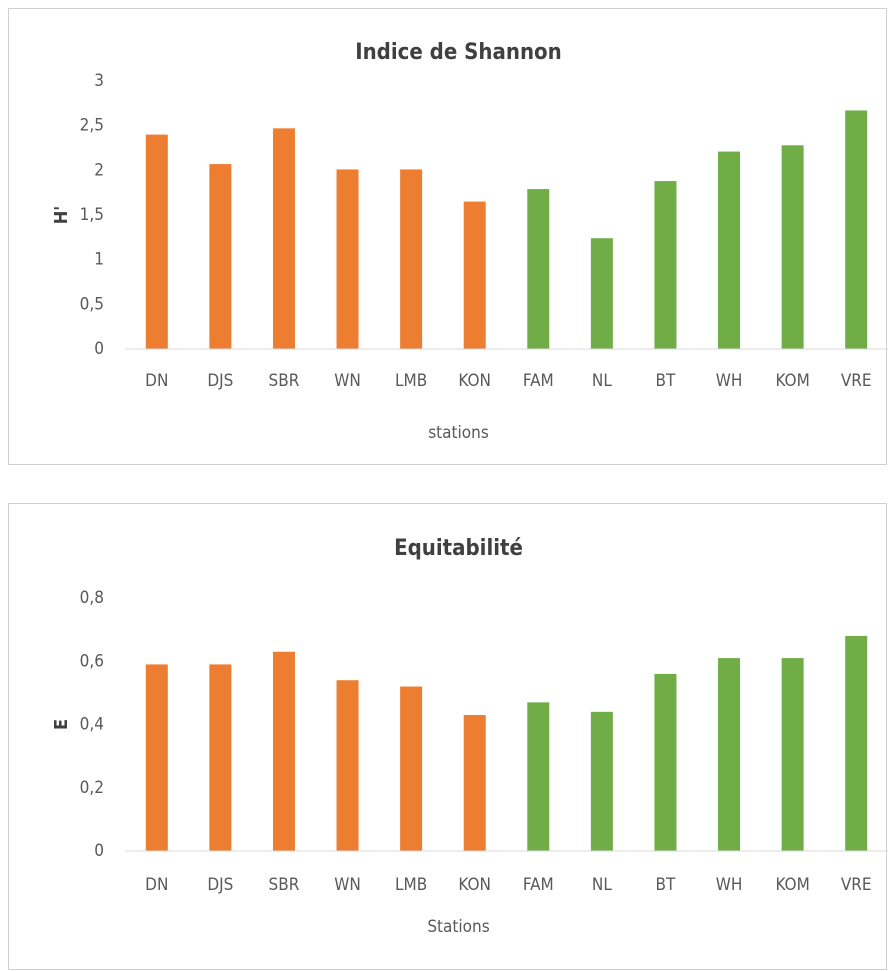  Describe the element at coordinates (458, 433) in the screenshot. I see `x-axis-label: stations` at that location.